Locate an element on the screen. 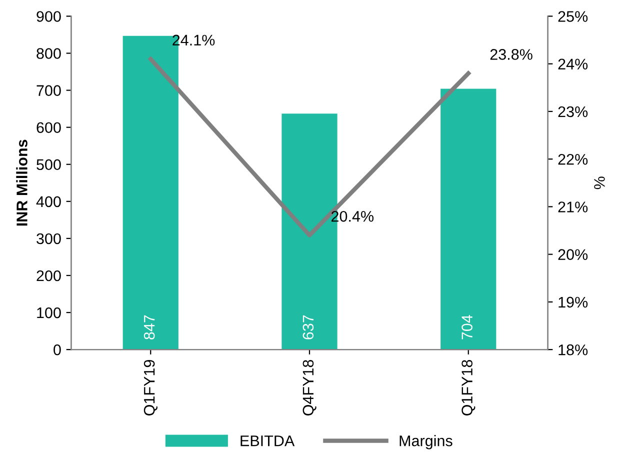 Image resolution: width=619 pixels, height=463 pixels. x-tick-label: Q4FY18 is located at coordinates (309, 388).